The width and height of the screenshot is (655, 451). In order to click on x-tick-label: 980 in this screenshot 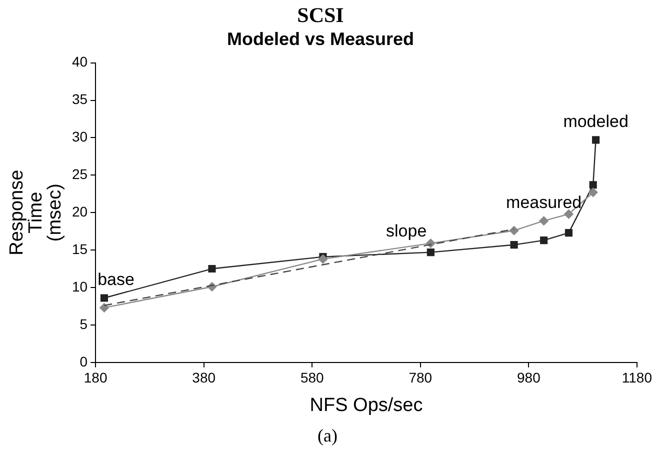, I will do `click(528, 378)`.